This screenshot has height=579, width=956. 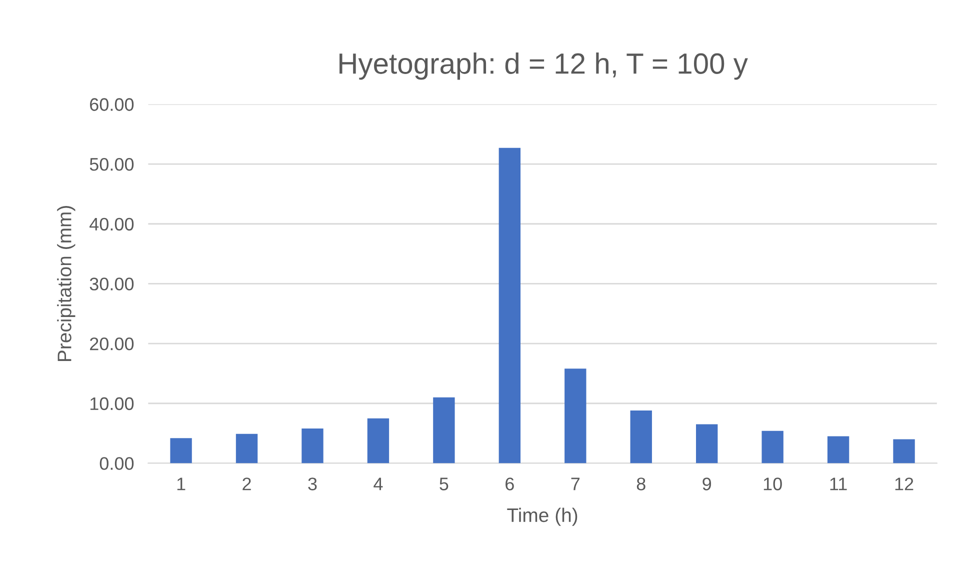 I want to click on x-tick-label: 9, so click(x=707, y=484).